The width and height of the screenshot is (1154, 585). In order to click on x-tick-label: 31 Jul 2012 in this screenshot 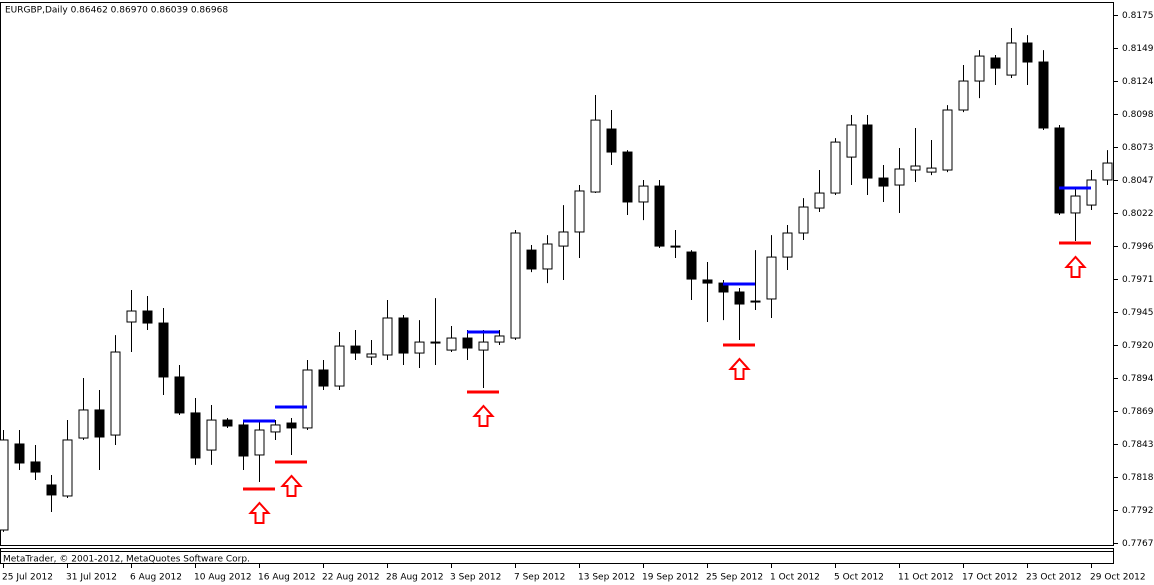, I will do `click(91, 578)`.